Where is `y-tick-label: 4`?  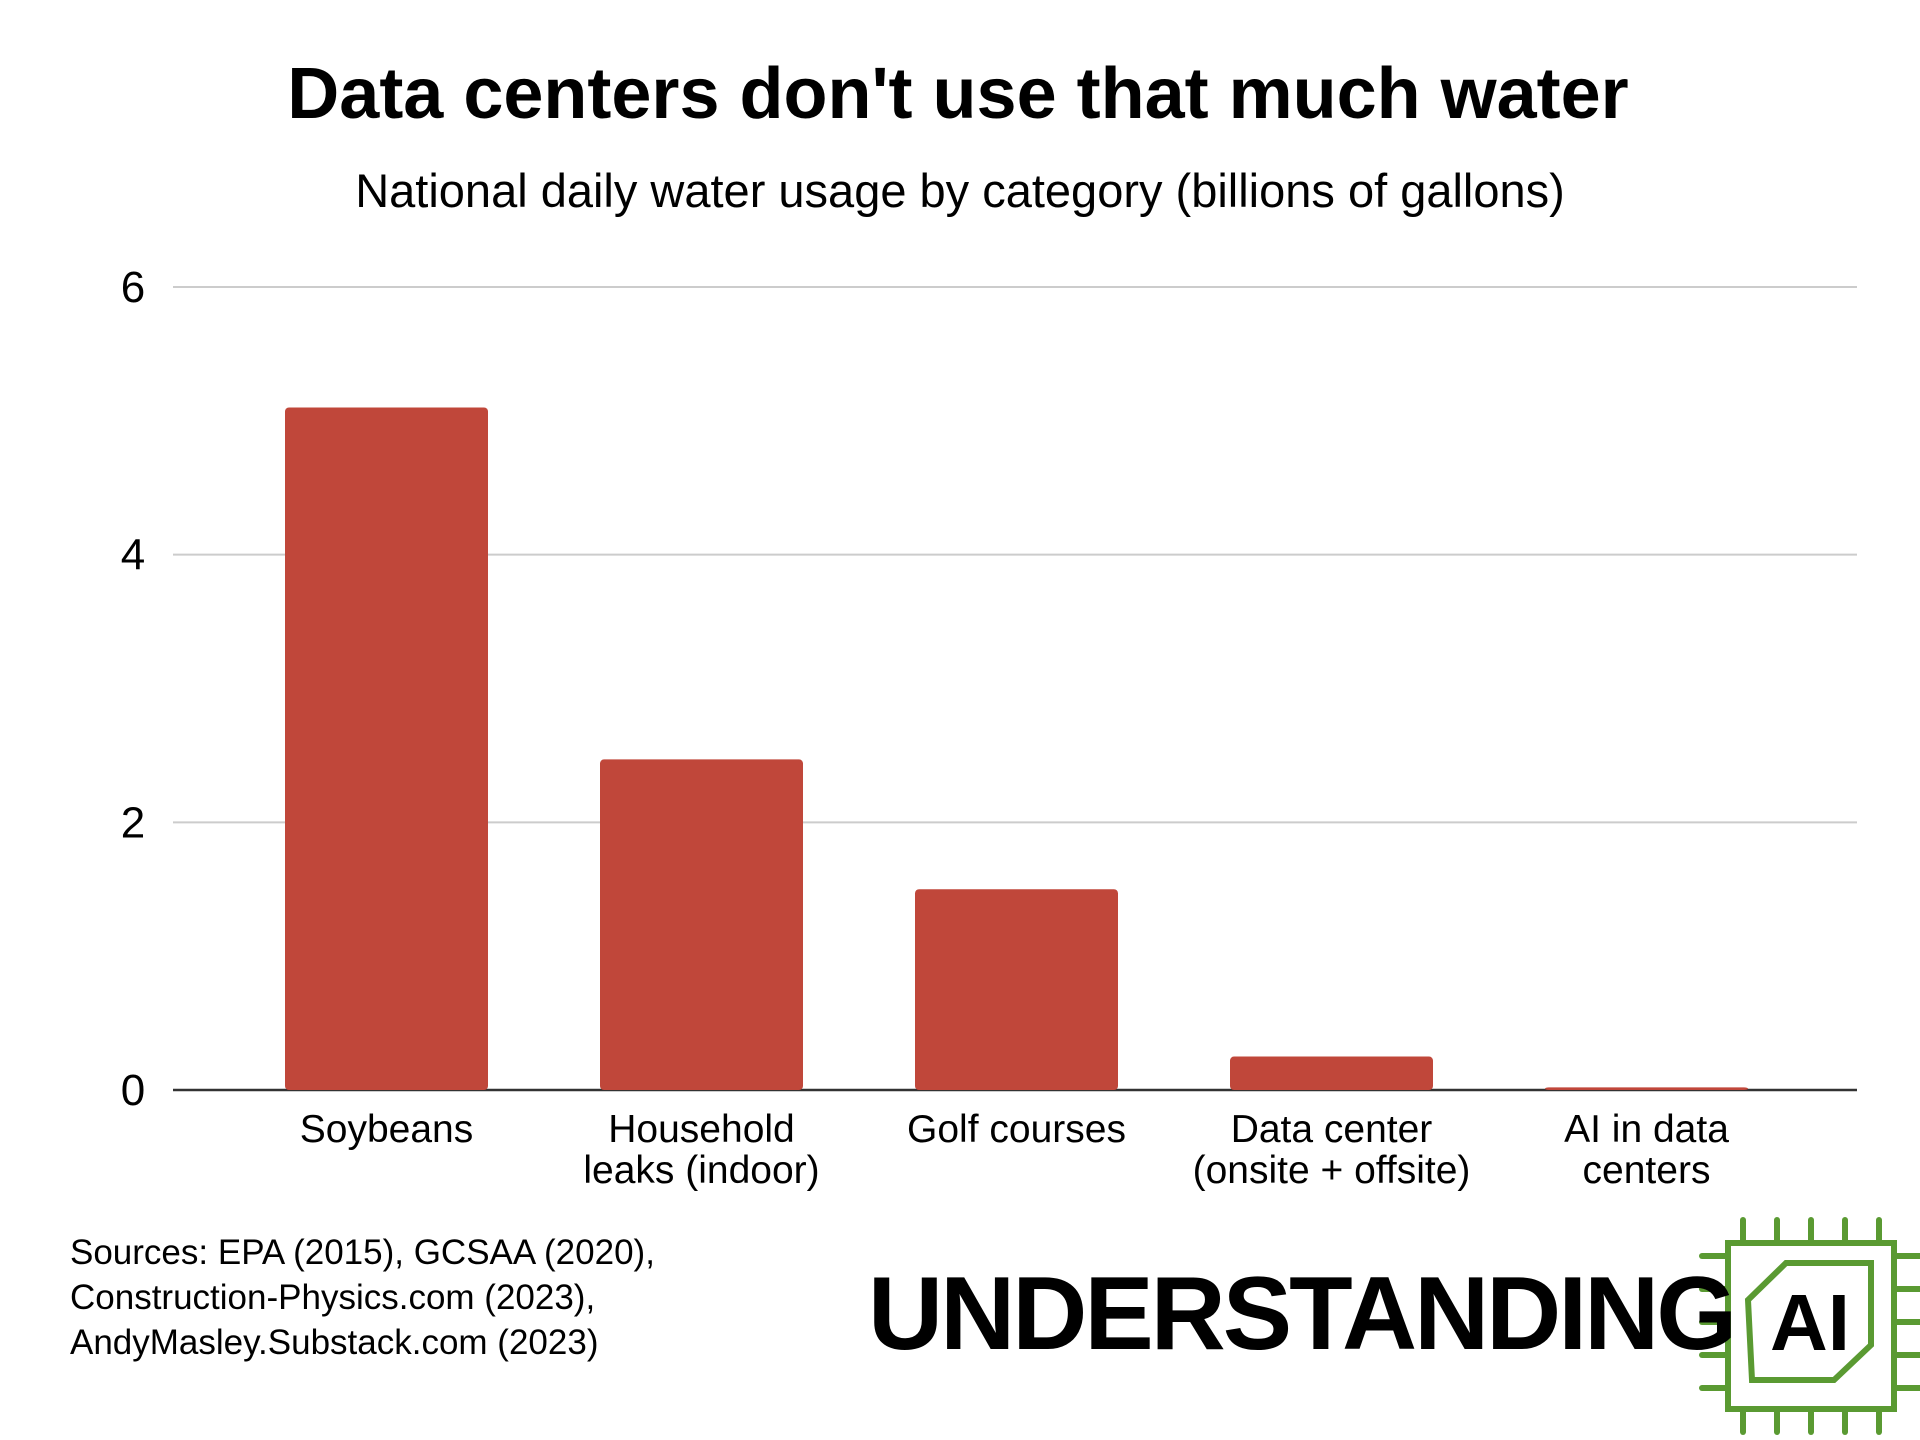 y-tick-label: 4 is located at coordinates (133, 555).